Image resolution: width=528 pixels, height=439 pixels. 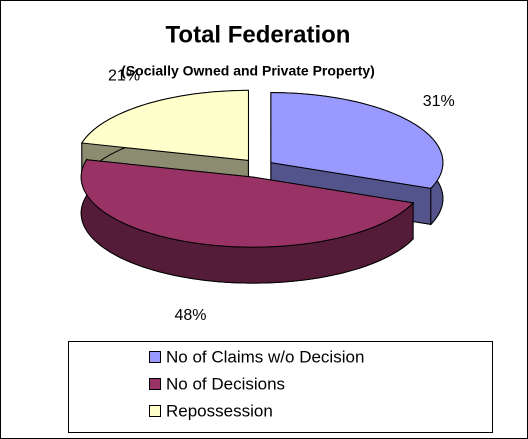 I want to click on value-label: 31%, so click(x=439, y=101).